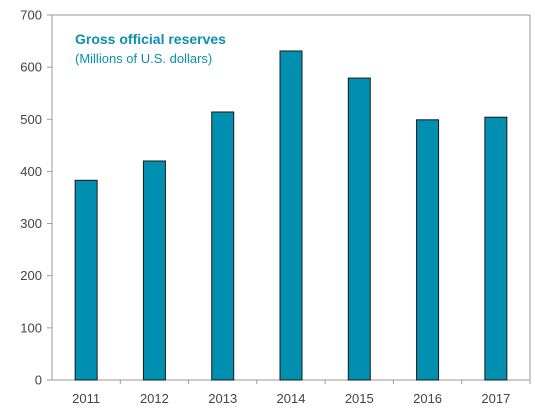  I want to click on y-tick-label: 600, so click(31, 67).